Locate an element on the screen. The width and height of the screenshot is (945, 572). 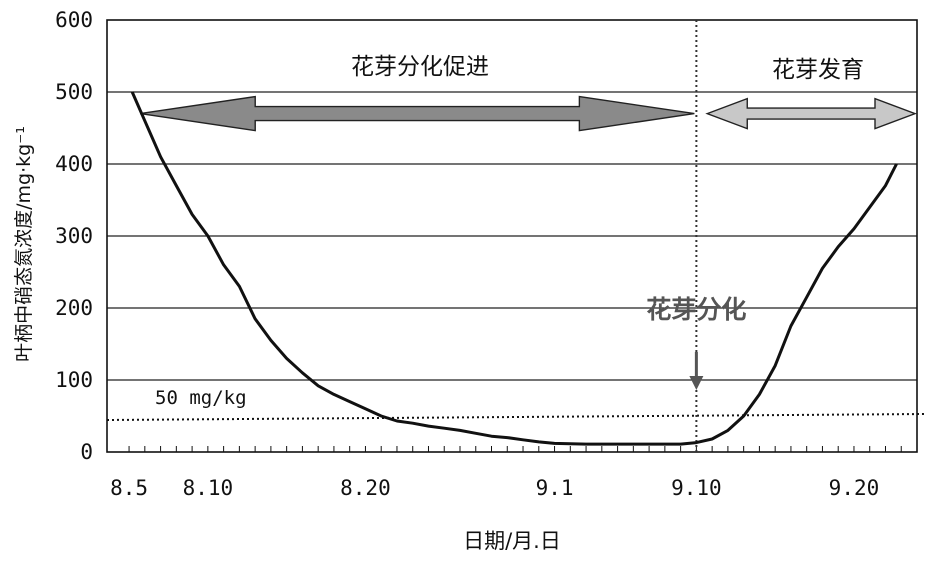
phase-marker-label: 花芽分化 is located at coordinates (696, 309).